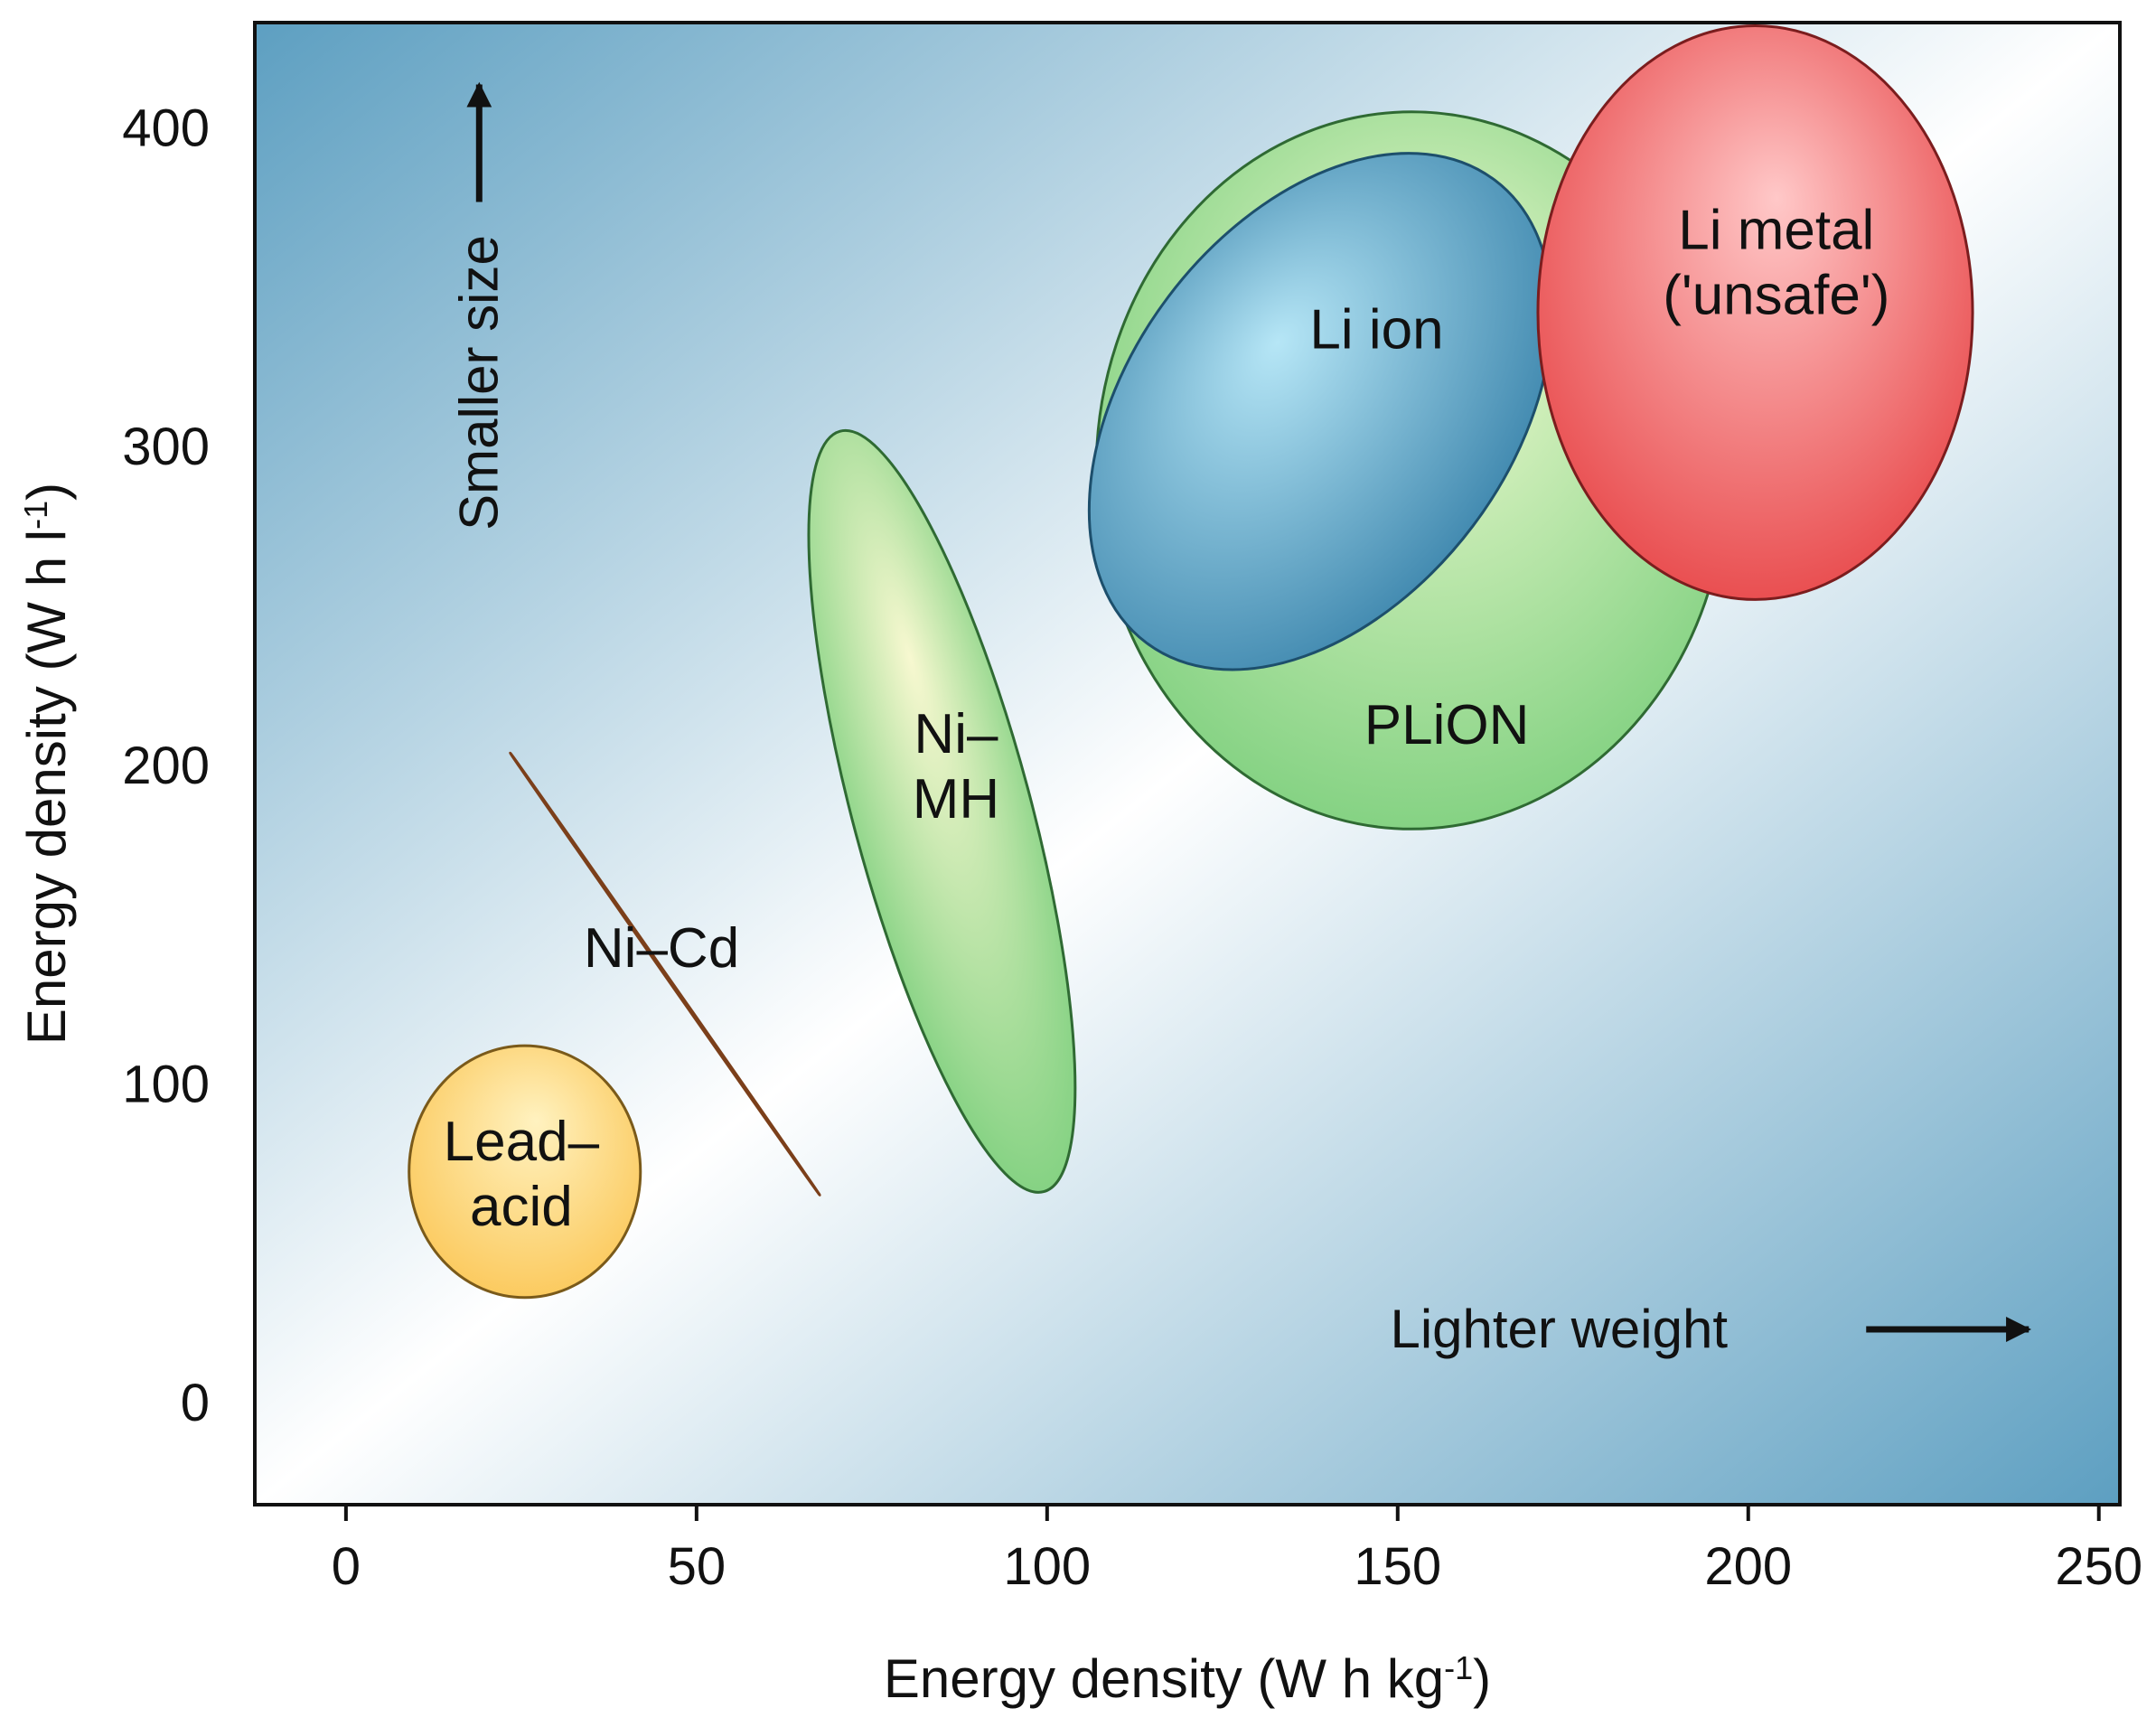 The height and width of the screenshot is (1727, 2156). What do you see at coordinates (1187, 1678) in the screenshot?
I see `x-axis-title: Energy density (W h kg-1)` at bounding box center [1187, 1678].